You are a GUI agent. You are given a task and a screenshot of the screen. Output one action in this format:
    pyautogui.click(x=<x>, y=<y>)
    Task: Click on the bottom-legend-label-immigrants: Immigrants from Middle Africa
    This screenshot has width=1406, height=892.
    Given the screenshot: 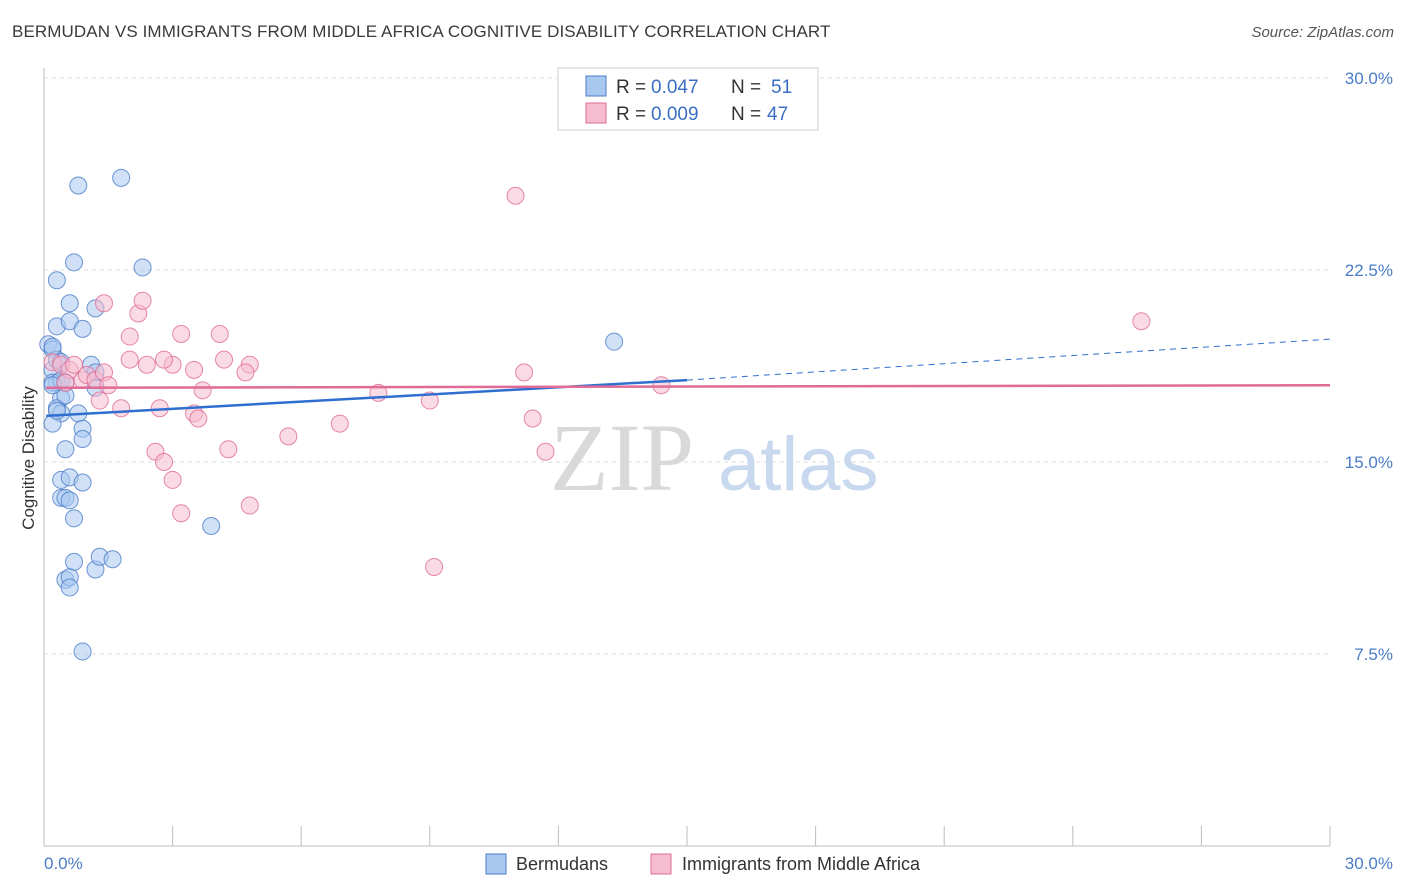 What is the action you would take?
    pyautogui.click(x=801, y=864)
    